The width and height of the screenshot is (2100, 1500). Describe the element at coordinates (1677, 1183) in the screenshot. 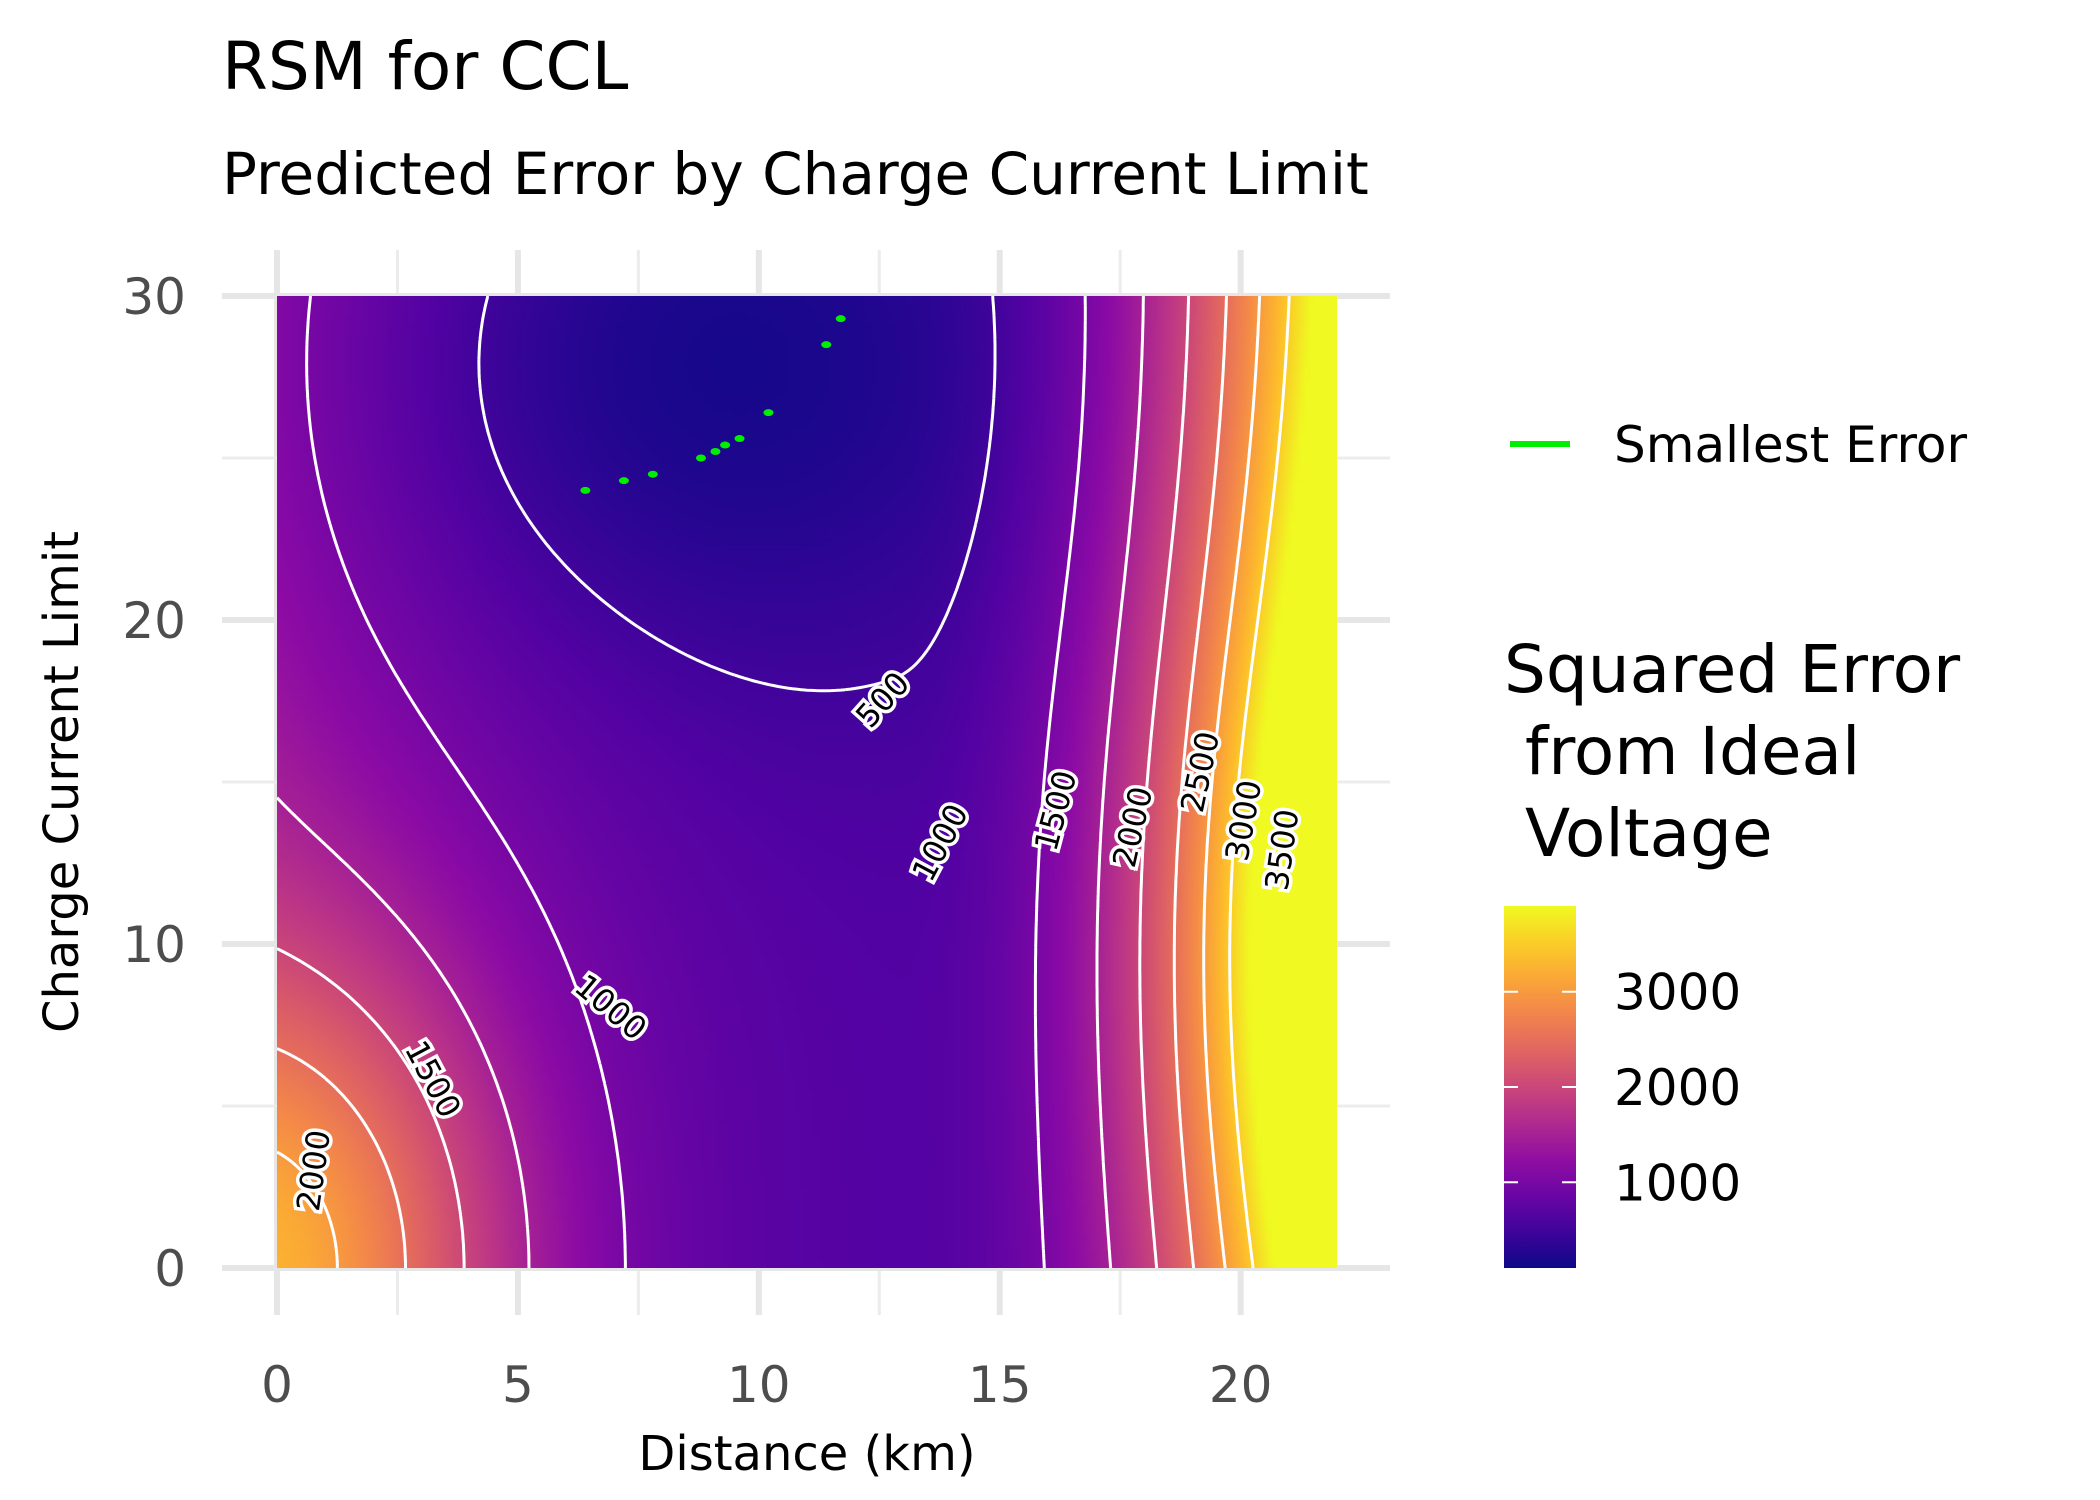

I see `colorbar-tick-label: 1000` at that location.